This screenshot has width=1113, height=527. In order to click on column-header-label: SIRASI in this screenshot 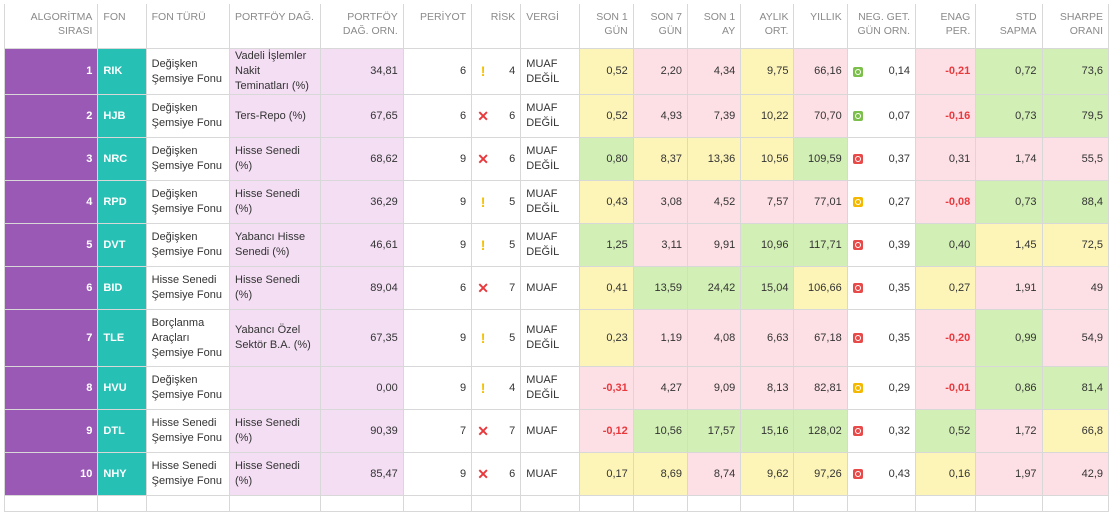, I will do `click(75, 31)`.